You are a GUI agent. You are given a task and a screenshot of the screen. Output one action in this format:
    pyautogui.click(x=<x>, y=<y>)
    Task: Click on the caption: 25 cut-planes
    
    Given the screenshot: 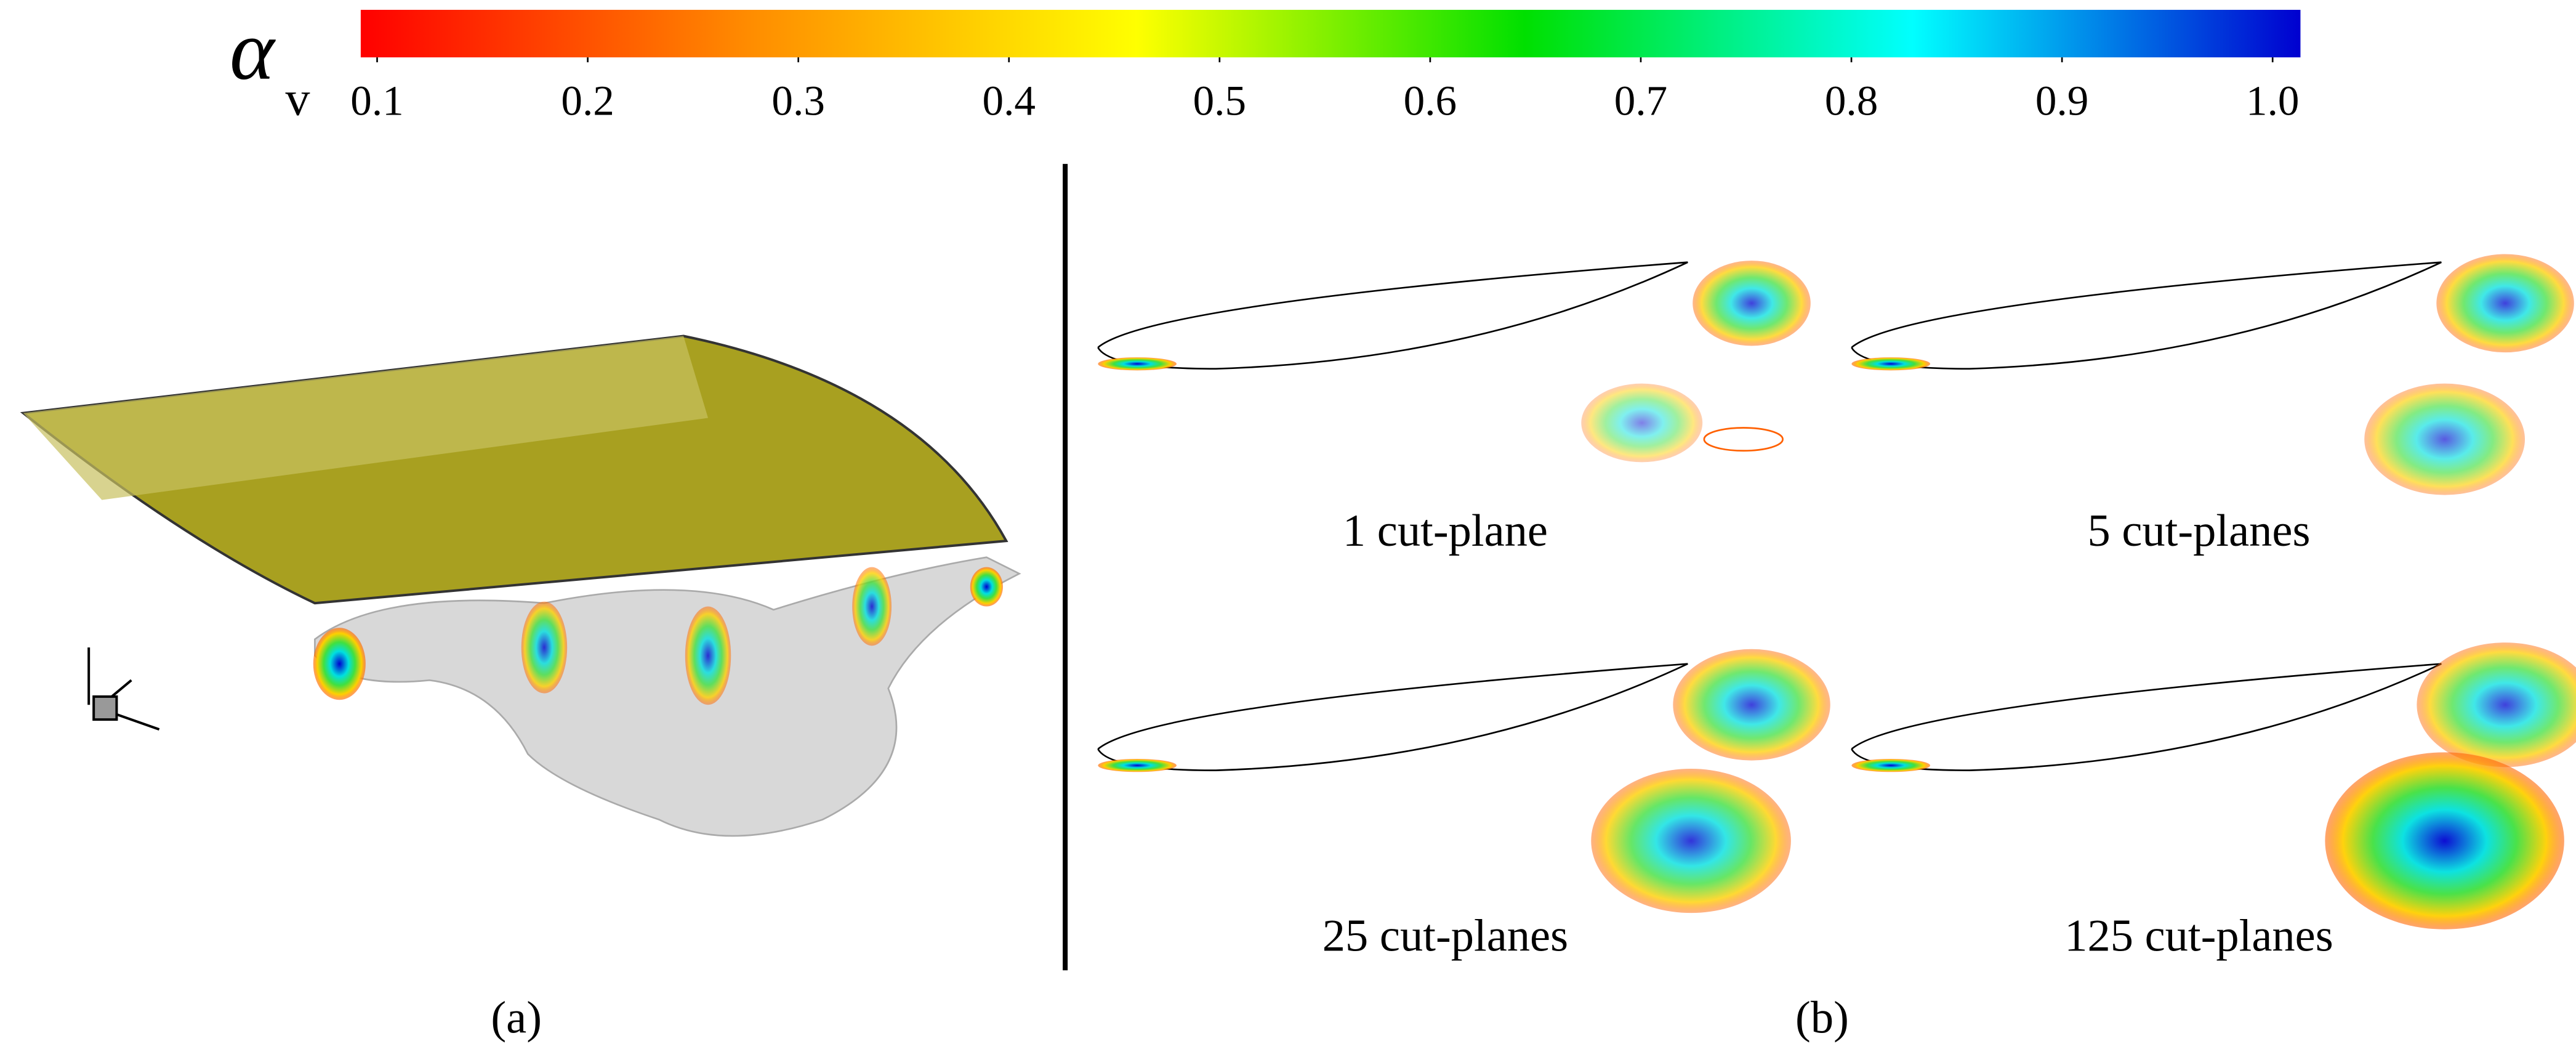 What is the action you would take?
    pyautogui.click(x=1445, y=935)
    